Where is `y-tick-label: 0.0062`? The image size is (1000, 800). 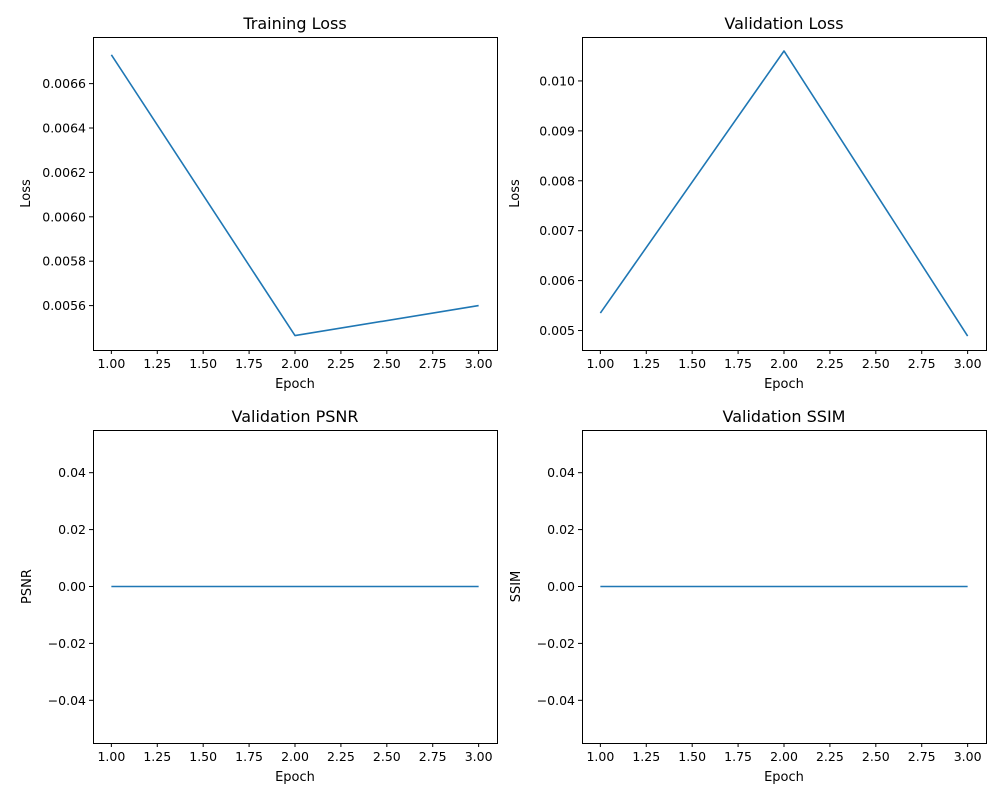
y-tick-label: 0.0062 is located at coordinates (64, 172).